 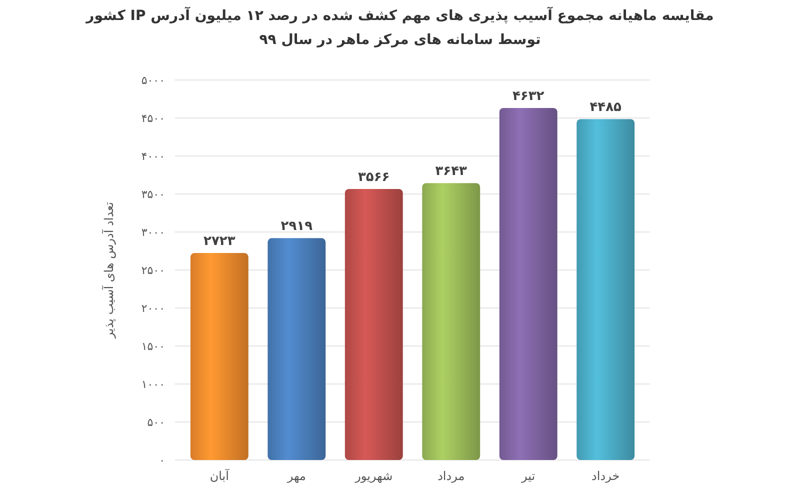 What do you see at coordinates (374, 177) in the screenshot?
I see `data-label: ۳۵۶۶` at bounding box center [374, 177].